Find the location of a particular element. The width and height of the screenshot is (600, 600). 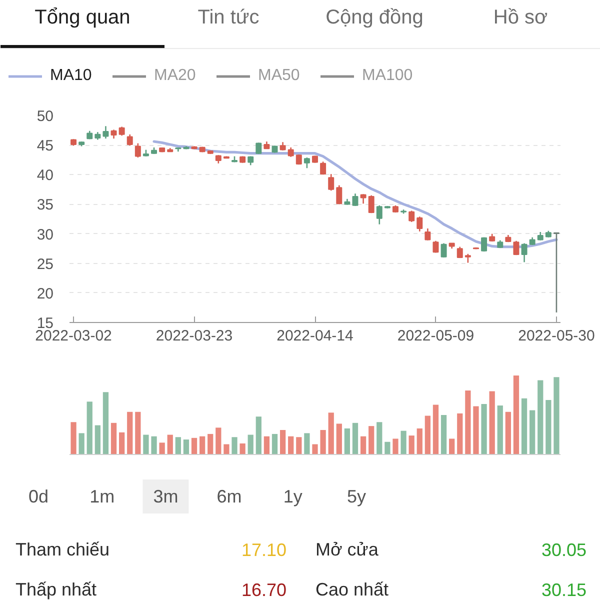

y-tick-label: 20 is located at coordinates (45, 293).